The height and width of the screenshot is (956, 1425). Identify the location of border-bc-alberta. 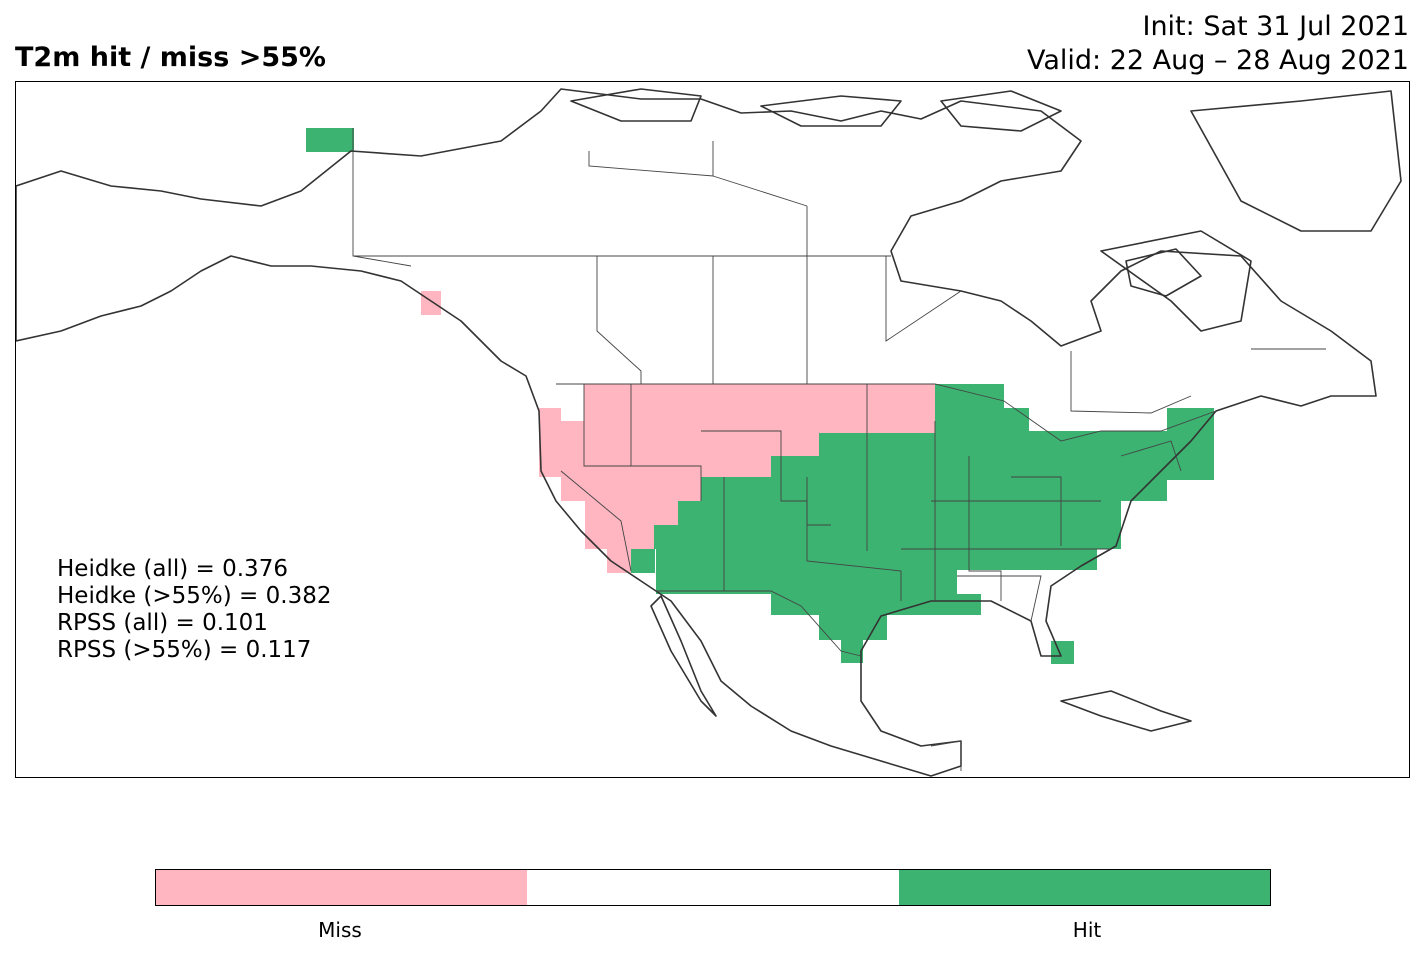
(619, 320).